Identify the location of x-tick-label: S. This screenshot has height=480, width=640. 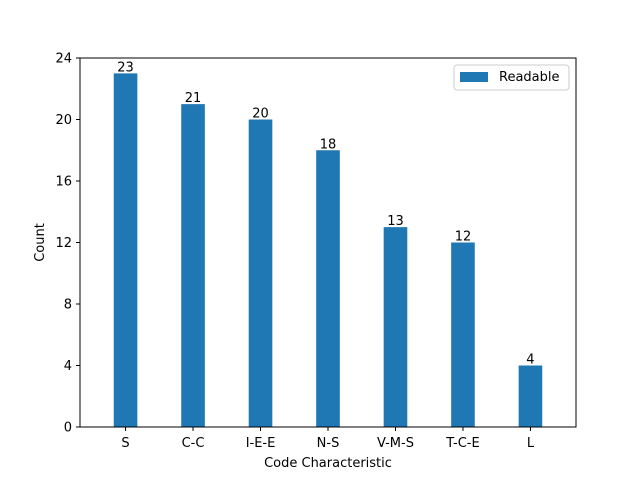
(125, 443).